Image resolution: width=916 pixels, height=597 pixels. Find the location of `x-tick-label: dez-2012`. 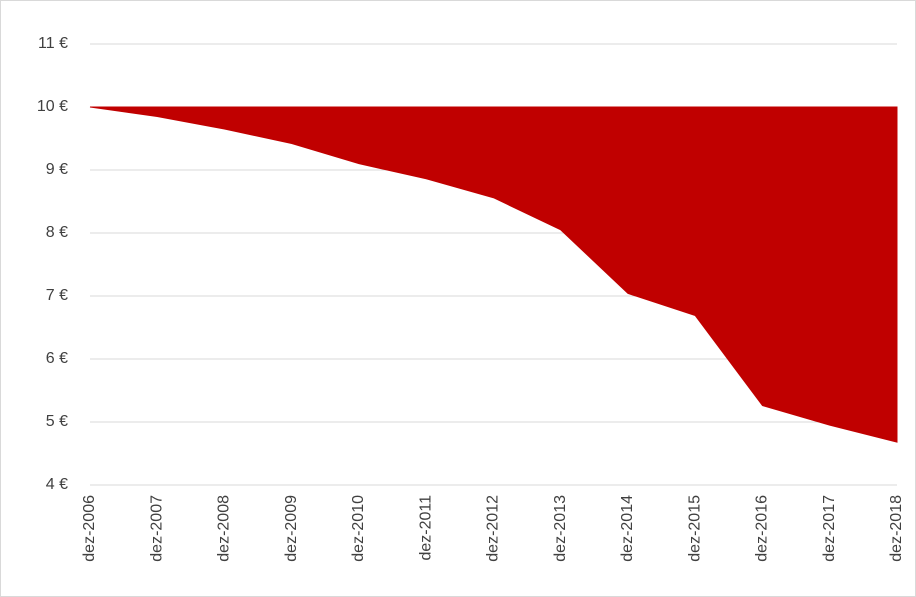

x-tick-label: dez-2012 is located at coordinates (493, 528).